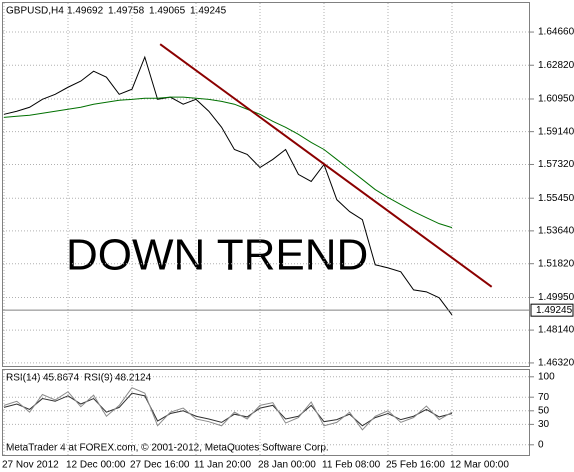  Describe the element at coordinates (61, 378) in the screenshot. I see `rsi14-value: 45.8674` at that location.